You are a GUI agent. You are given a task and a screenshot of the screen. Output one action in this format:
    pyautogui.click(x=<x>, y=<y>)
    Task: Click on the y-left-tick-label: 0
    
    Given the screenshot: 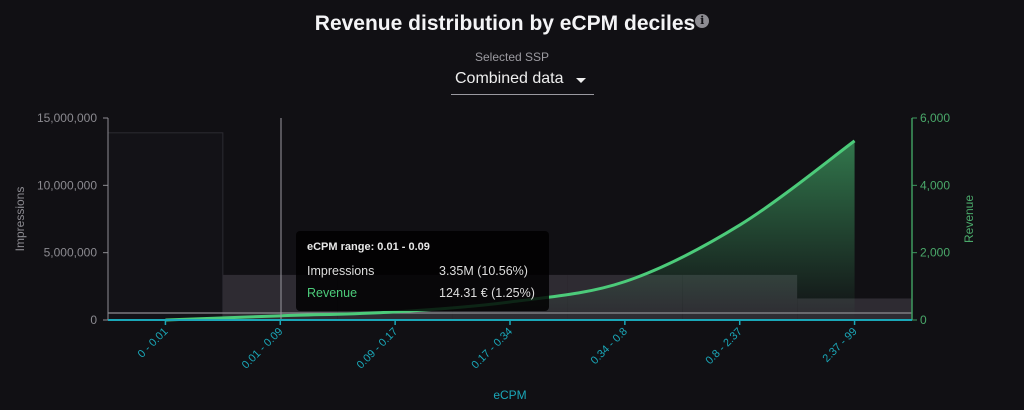 What is the action you would take?
    pyautogui.click(x=93, y=320)
    